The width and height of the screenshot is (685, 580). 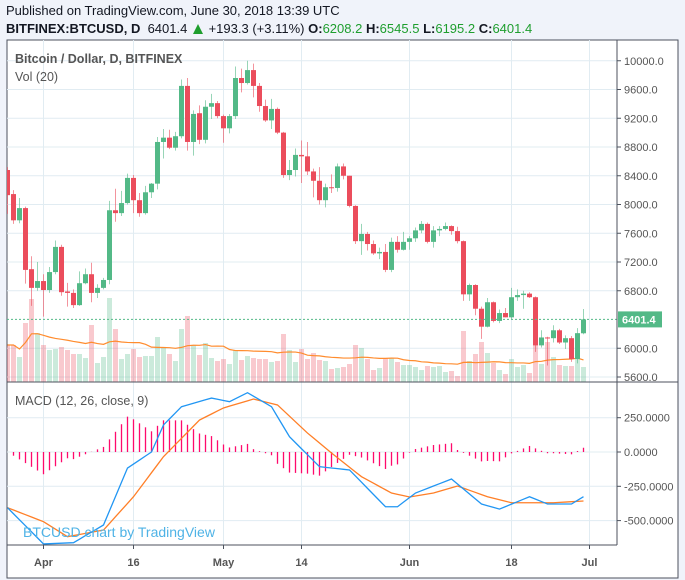 I want to click on low-label: L:, so click(x=429, y=28).